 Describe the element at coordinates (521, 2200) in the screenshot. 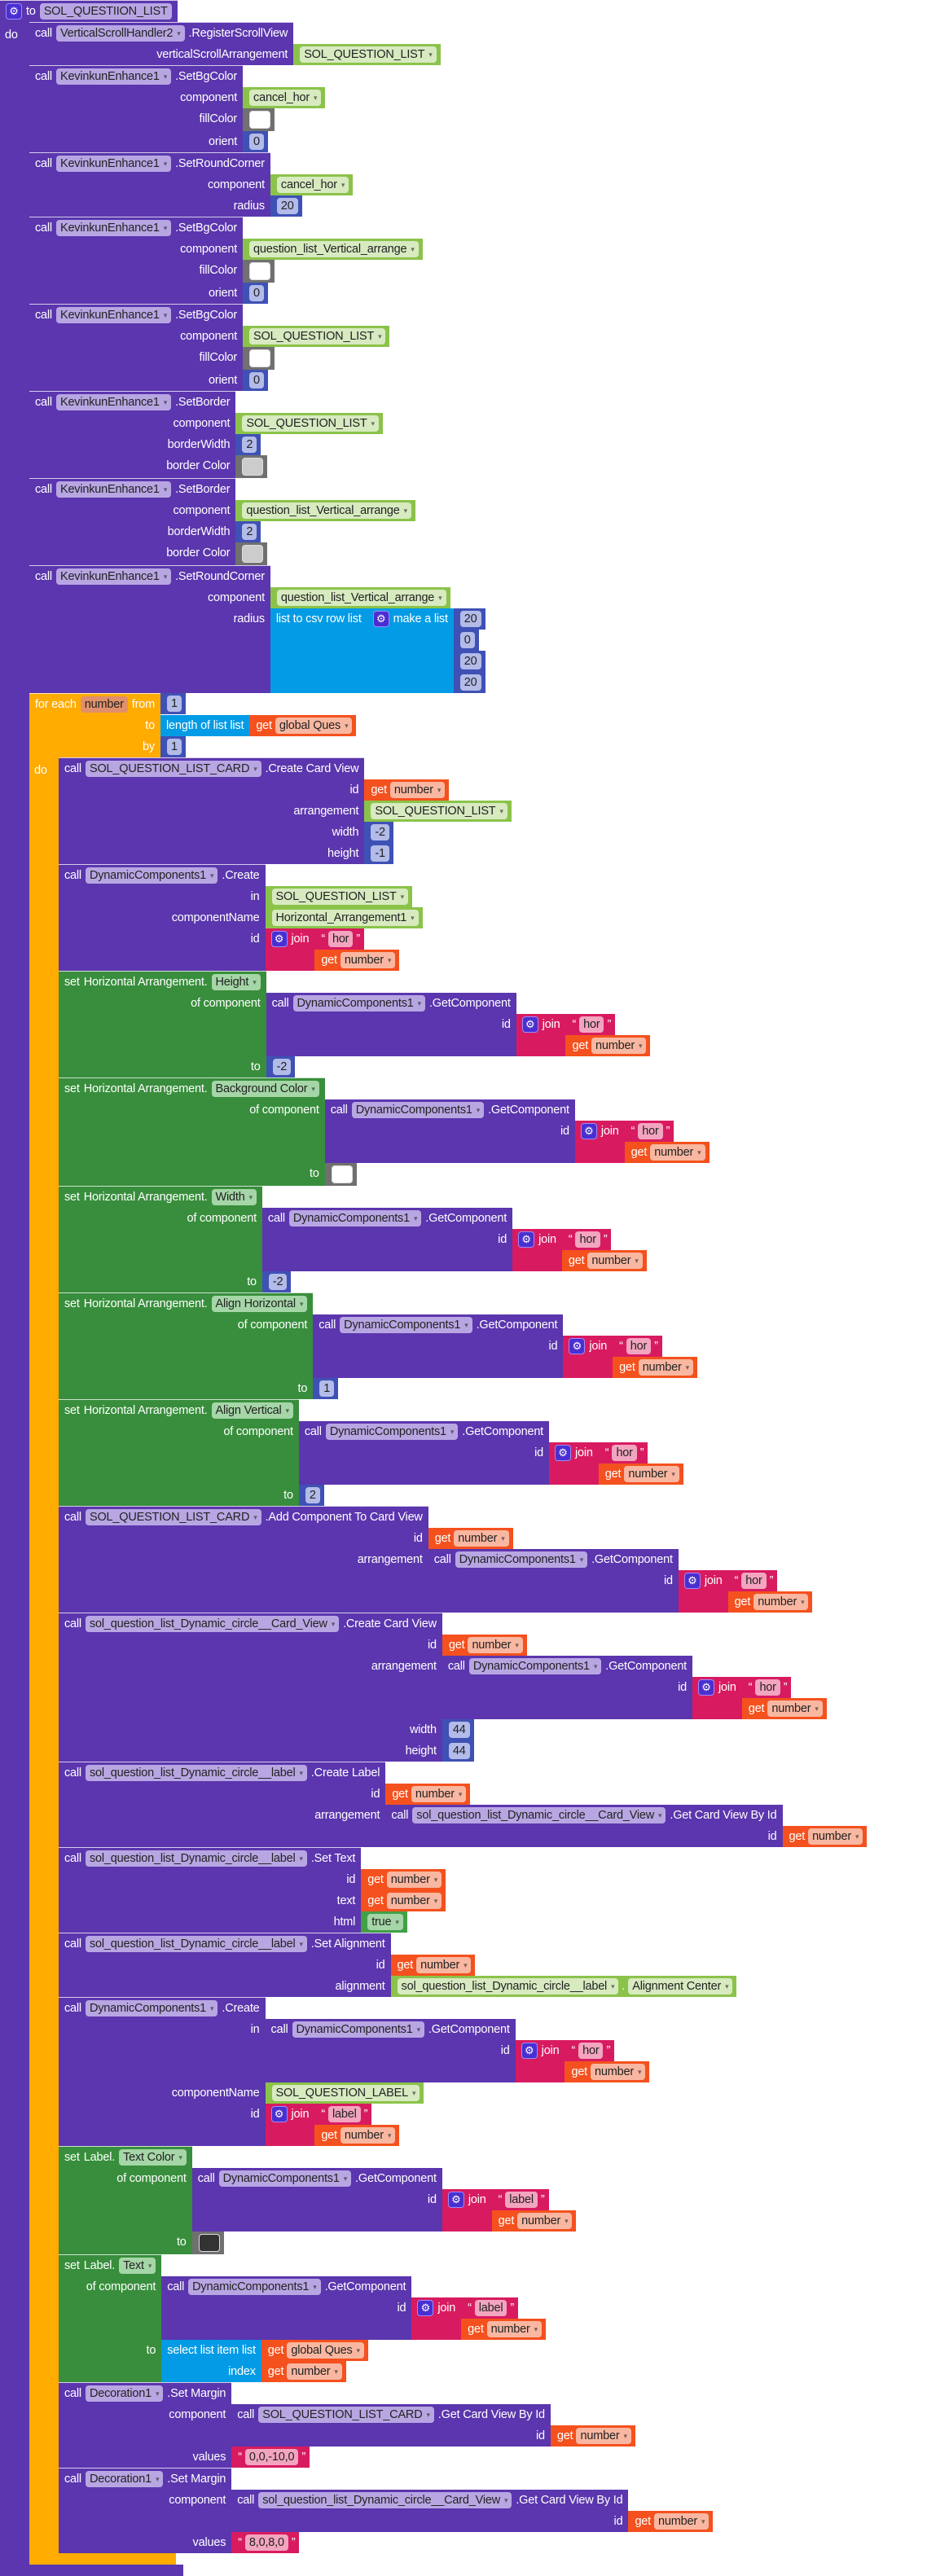

I see `text-field: label` at that location.